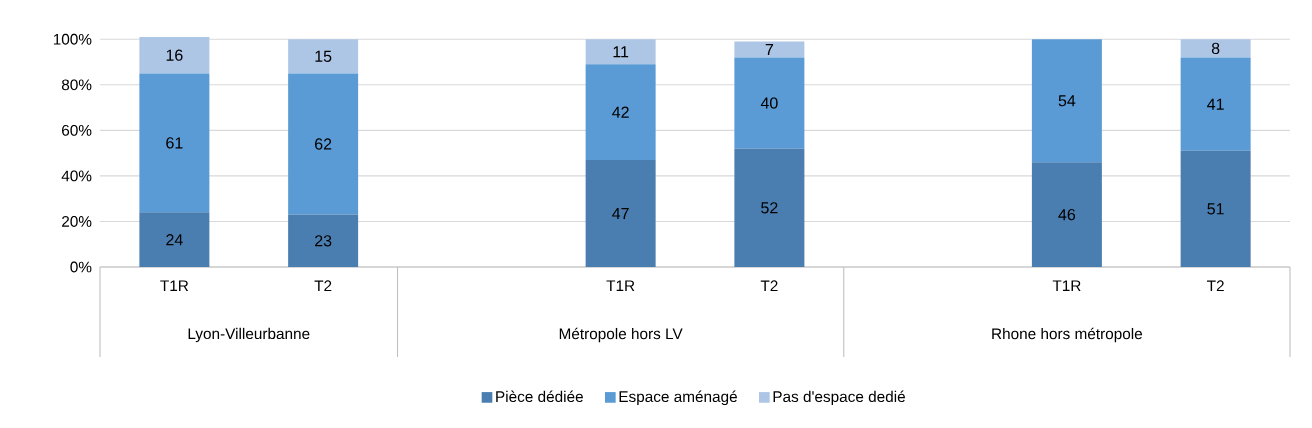 This screenshot has height=428, width=1312. I want to click on data-label: 62, so click(323, 144).